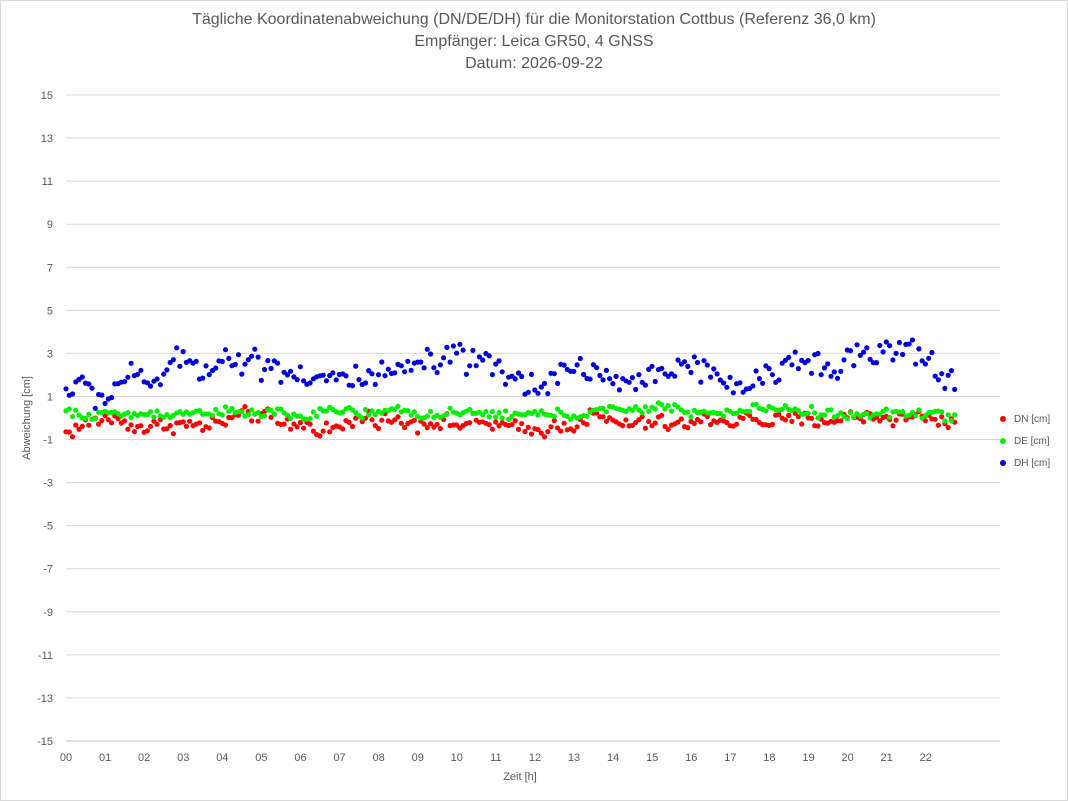  I want to click on x-tick-label: 10, so click(457, 758).